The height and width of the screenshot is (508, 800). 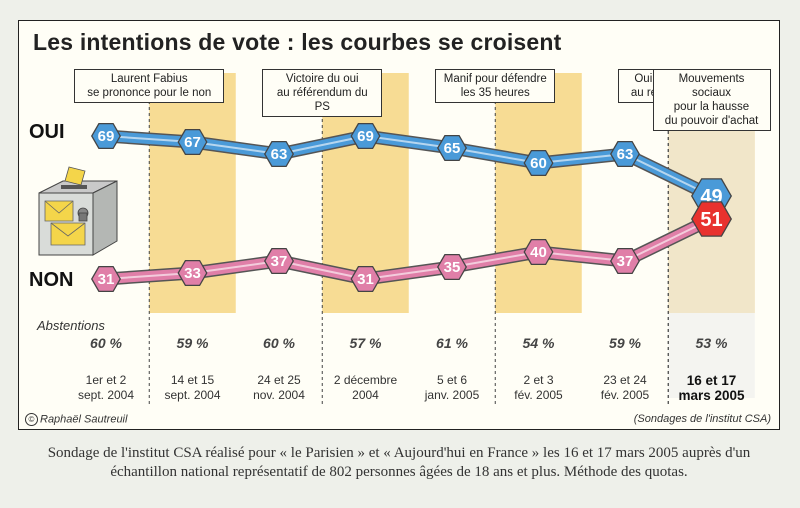 What do you see at coordinates (365, 380) in the screenshot?
I see `x-tick-label-line: 2 décembre` at bounding box center [365, 380].